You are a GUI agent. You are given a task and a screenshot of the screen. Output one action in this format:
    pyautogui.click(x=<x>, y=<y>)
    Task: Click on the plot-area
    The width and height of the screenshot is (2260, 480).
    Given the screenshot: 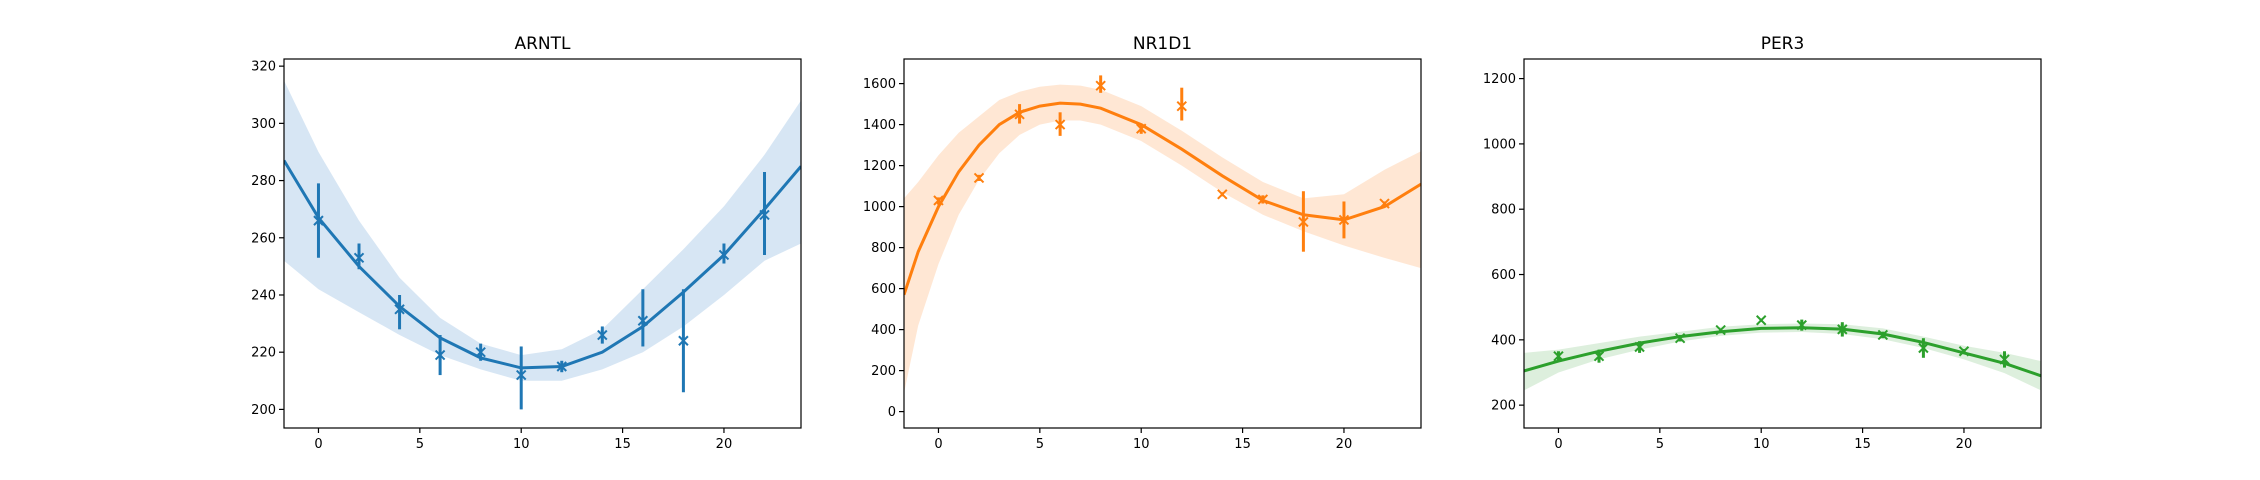 What is the action you would take?
    pyautogui.click(x=1782, y=353)
    